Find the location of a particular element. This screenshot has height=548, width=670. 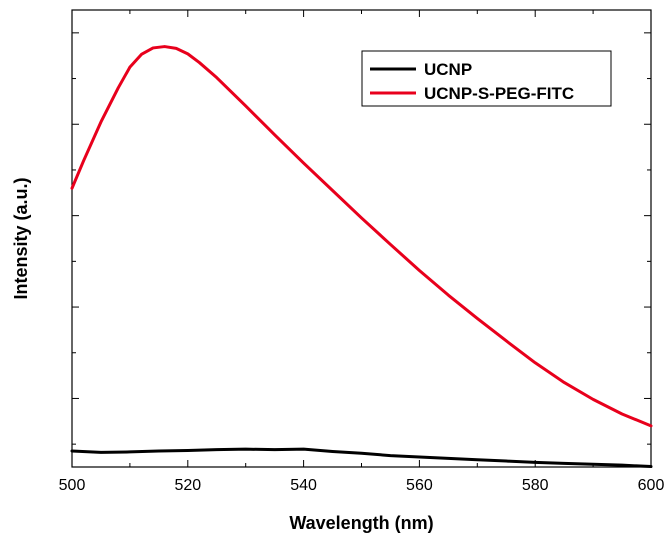

legend-label-ucnp-s-peg-fitc: UCNP-S-PEG-FITC is located at coordinates (499, 93).